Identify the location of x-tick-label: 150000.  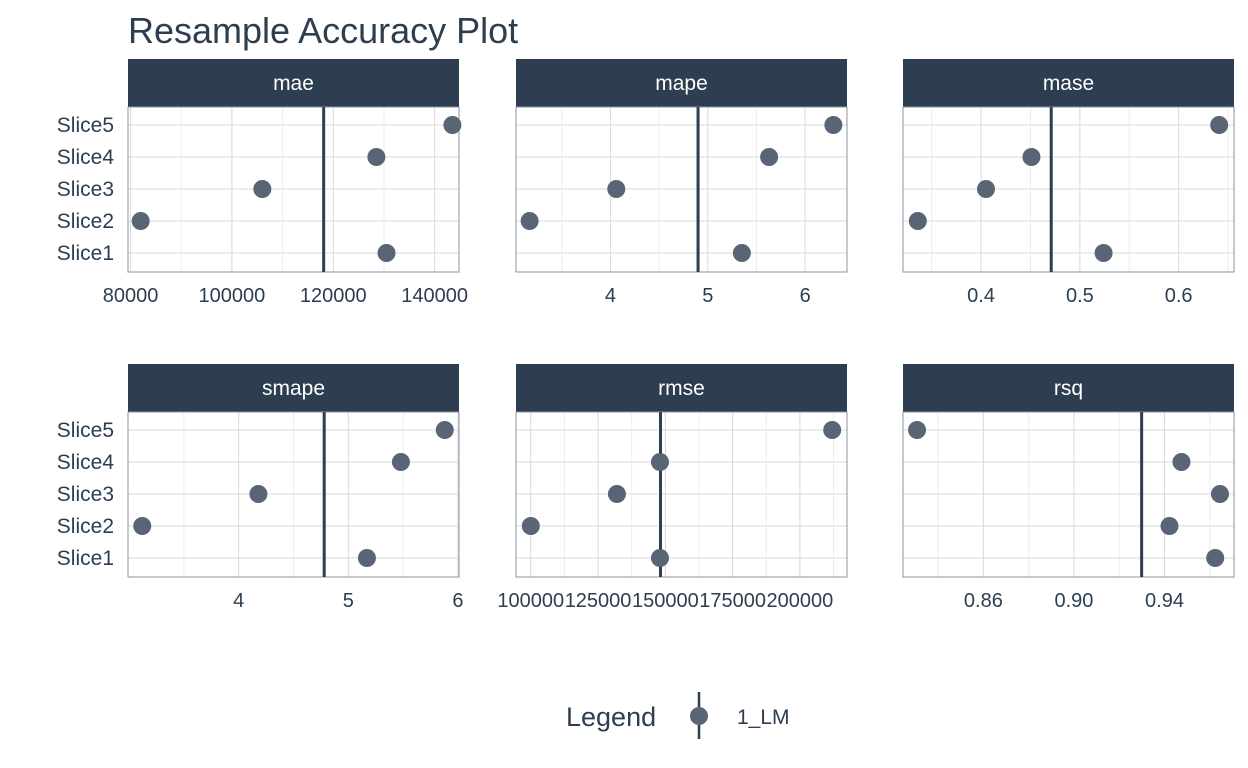
(665, 601).